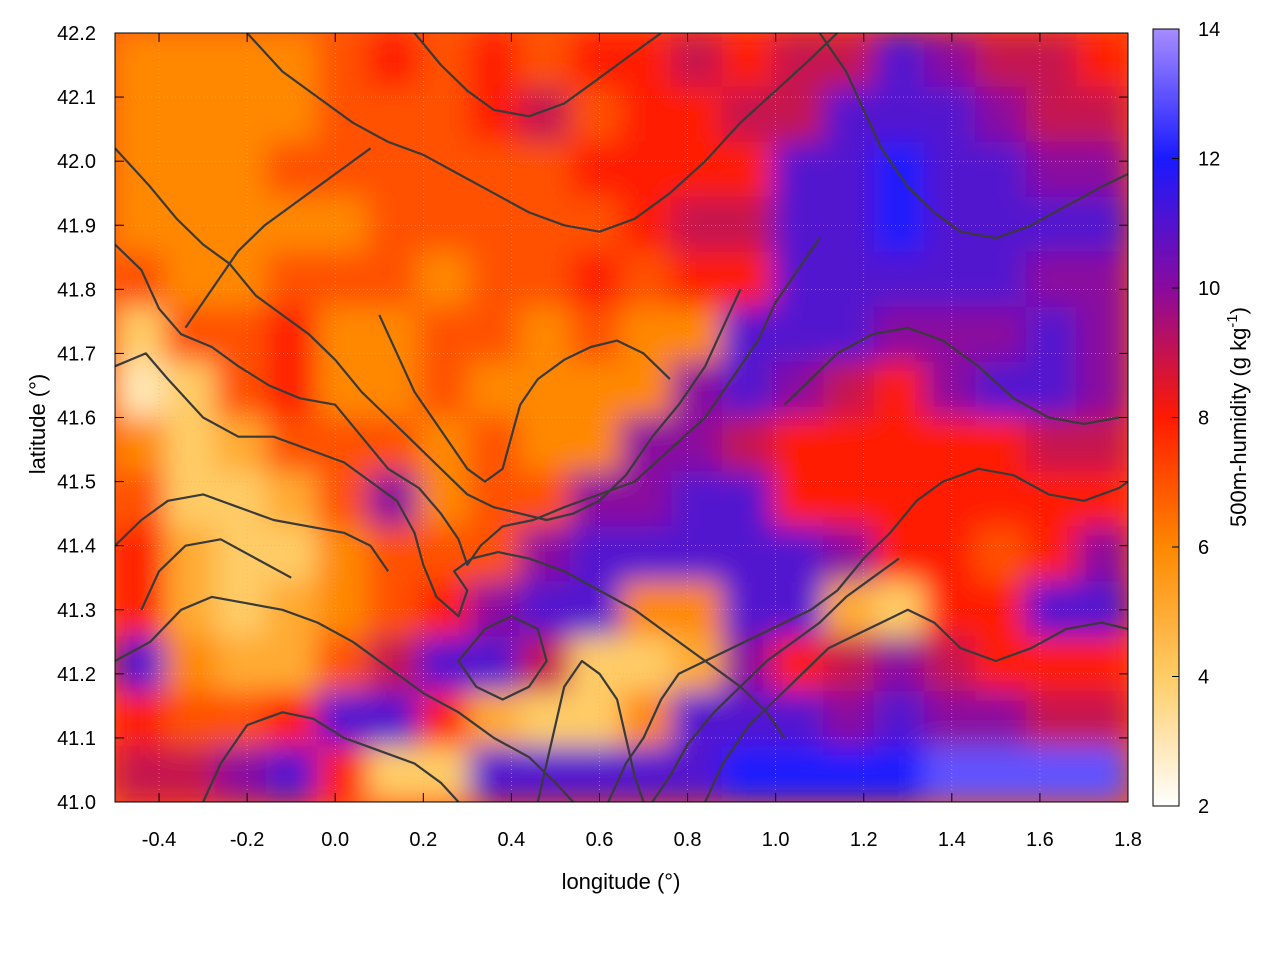 The width and height of the screenshot is (1280, 960). What do you see at coordinates (952, 840) in the screenshot?
I see `x-tick-label: 1.4` at bounding box center [952, 840].